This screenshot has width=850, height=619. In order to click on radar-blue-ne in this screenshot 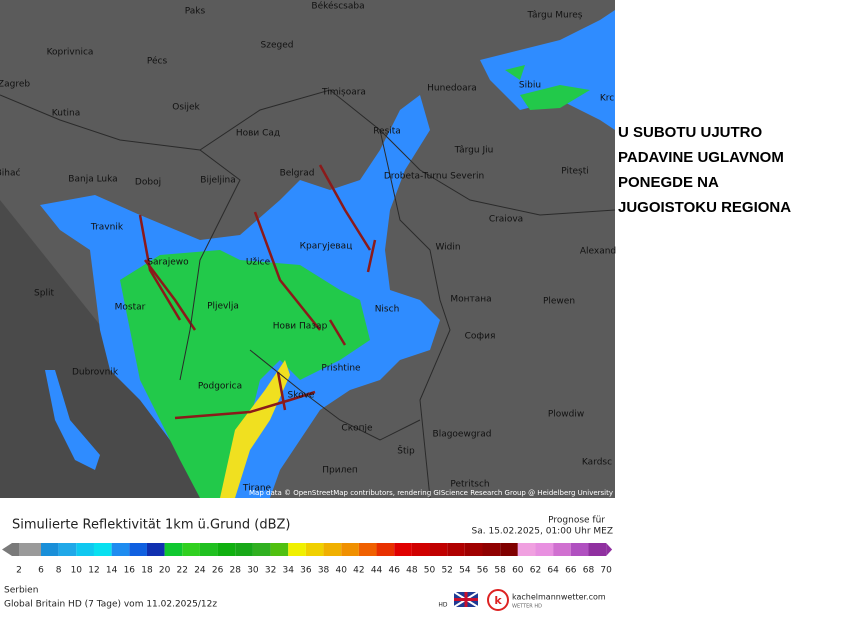, I will do `click(547, 70)`.